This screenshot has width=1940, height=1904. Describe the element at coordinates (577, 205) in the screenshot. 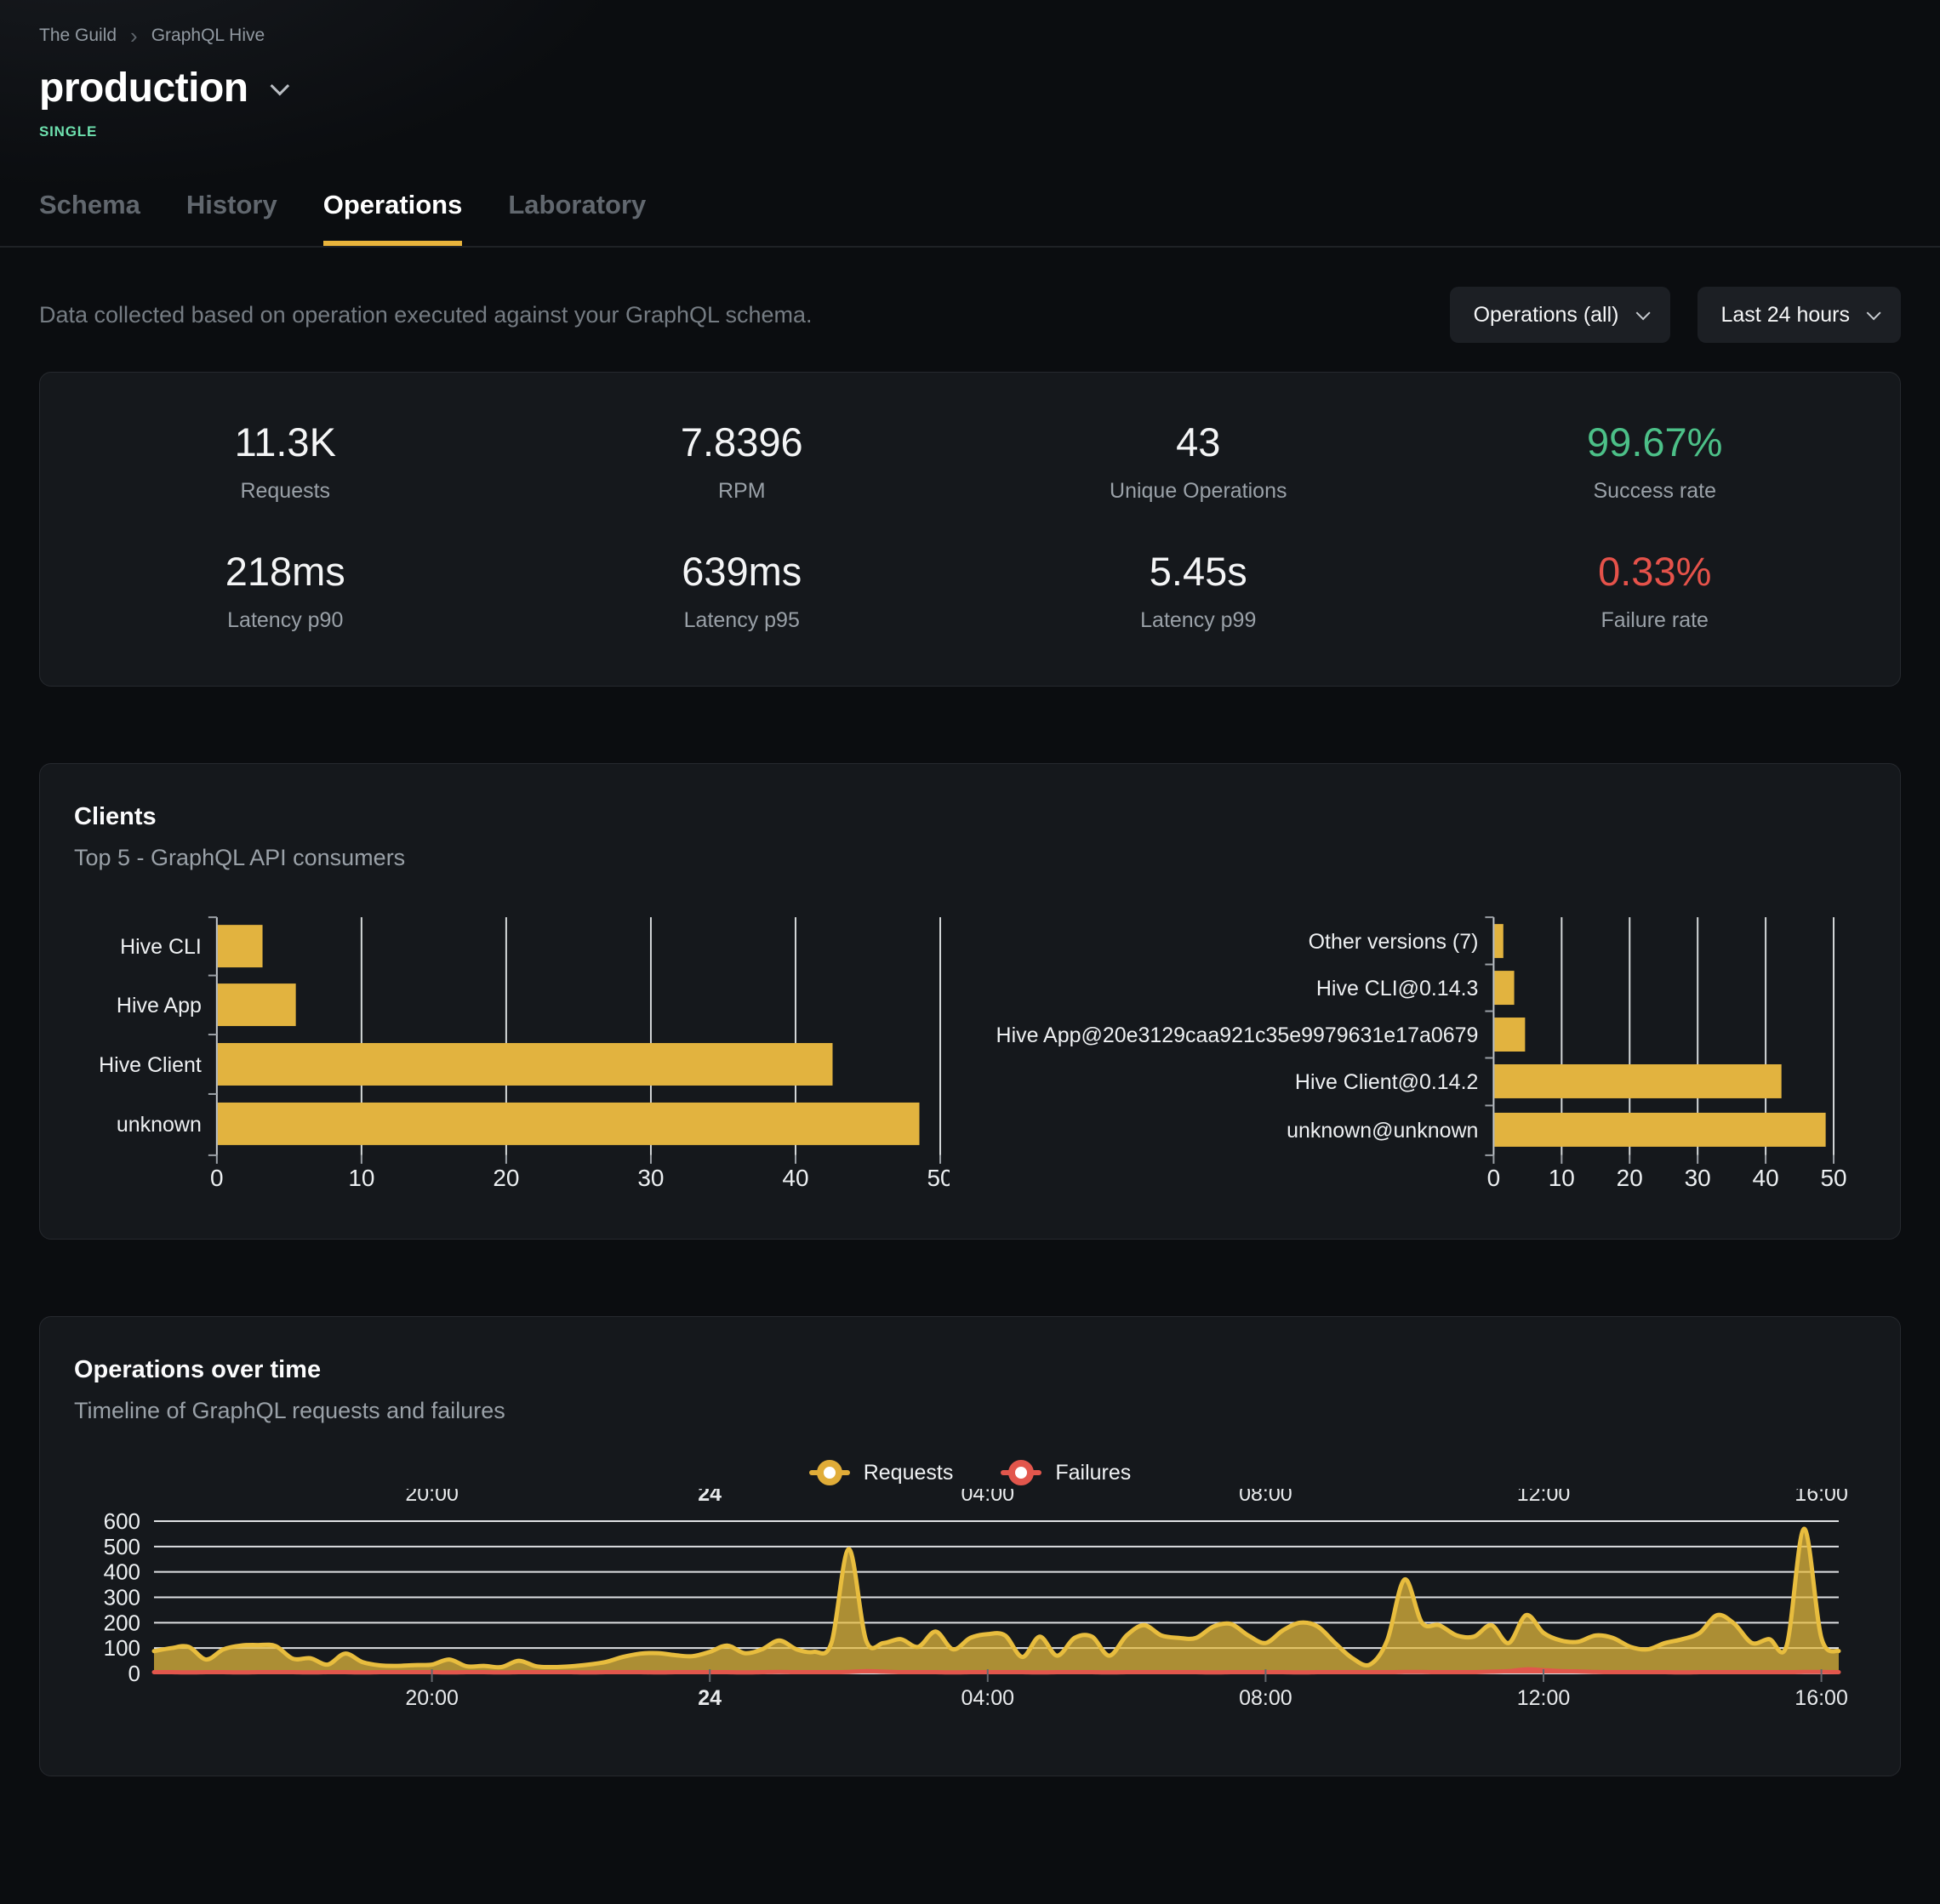

I see `tab-laboratory: Laboratory` at that location.